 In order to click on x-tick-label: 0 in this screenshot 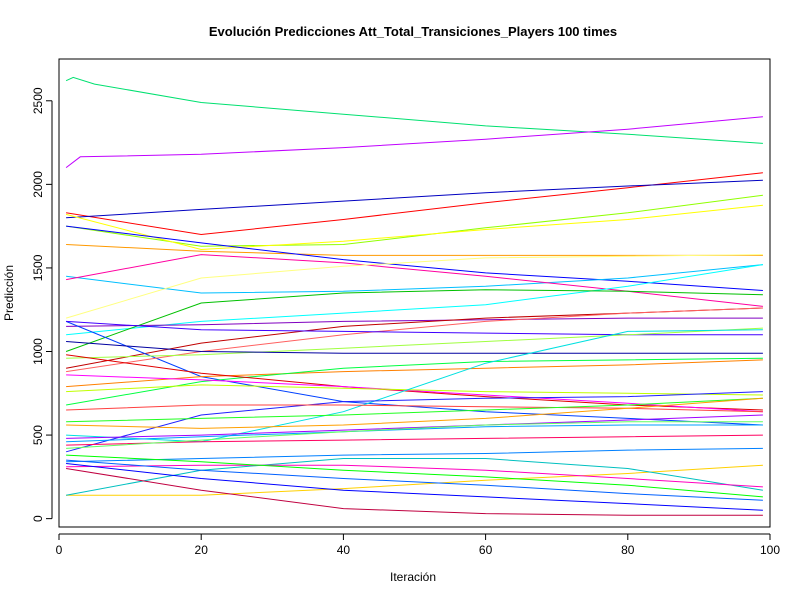, I will do `click(59, 550)`.